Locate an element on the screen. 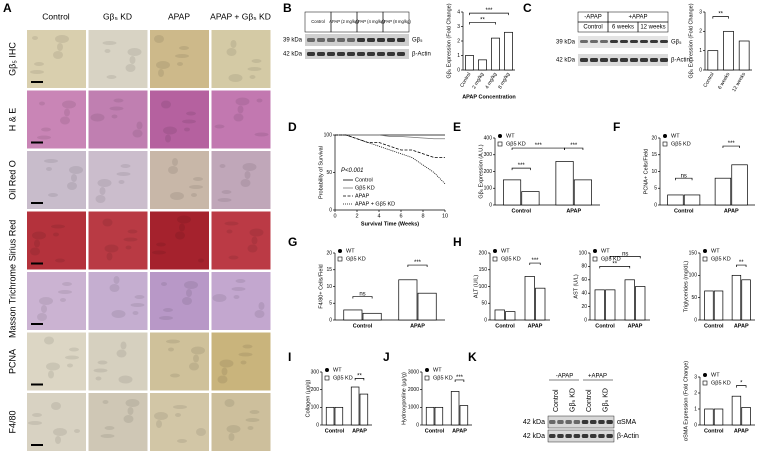 The width and height of the screenshot is (764, 456). column-header: Gβ₅ KD is located at coordinates (117, 16).